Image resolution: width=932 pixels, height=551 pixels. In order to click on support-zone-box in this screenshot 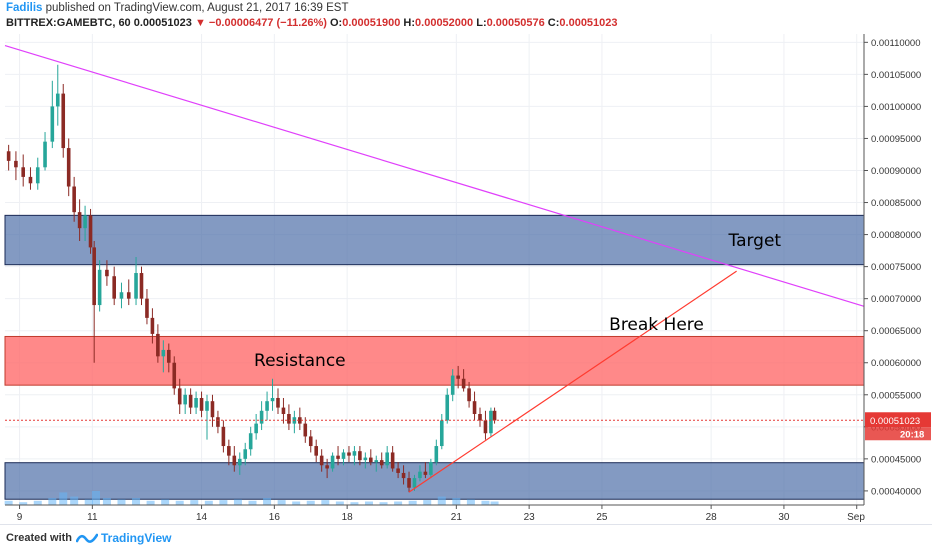, I will do `click(434, 240)`.